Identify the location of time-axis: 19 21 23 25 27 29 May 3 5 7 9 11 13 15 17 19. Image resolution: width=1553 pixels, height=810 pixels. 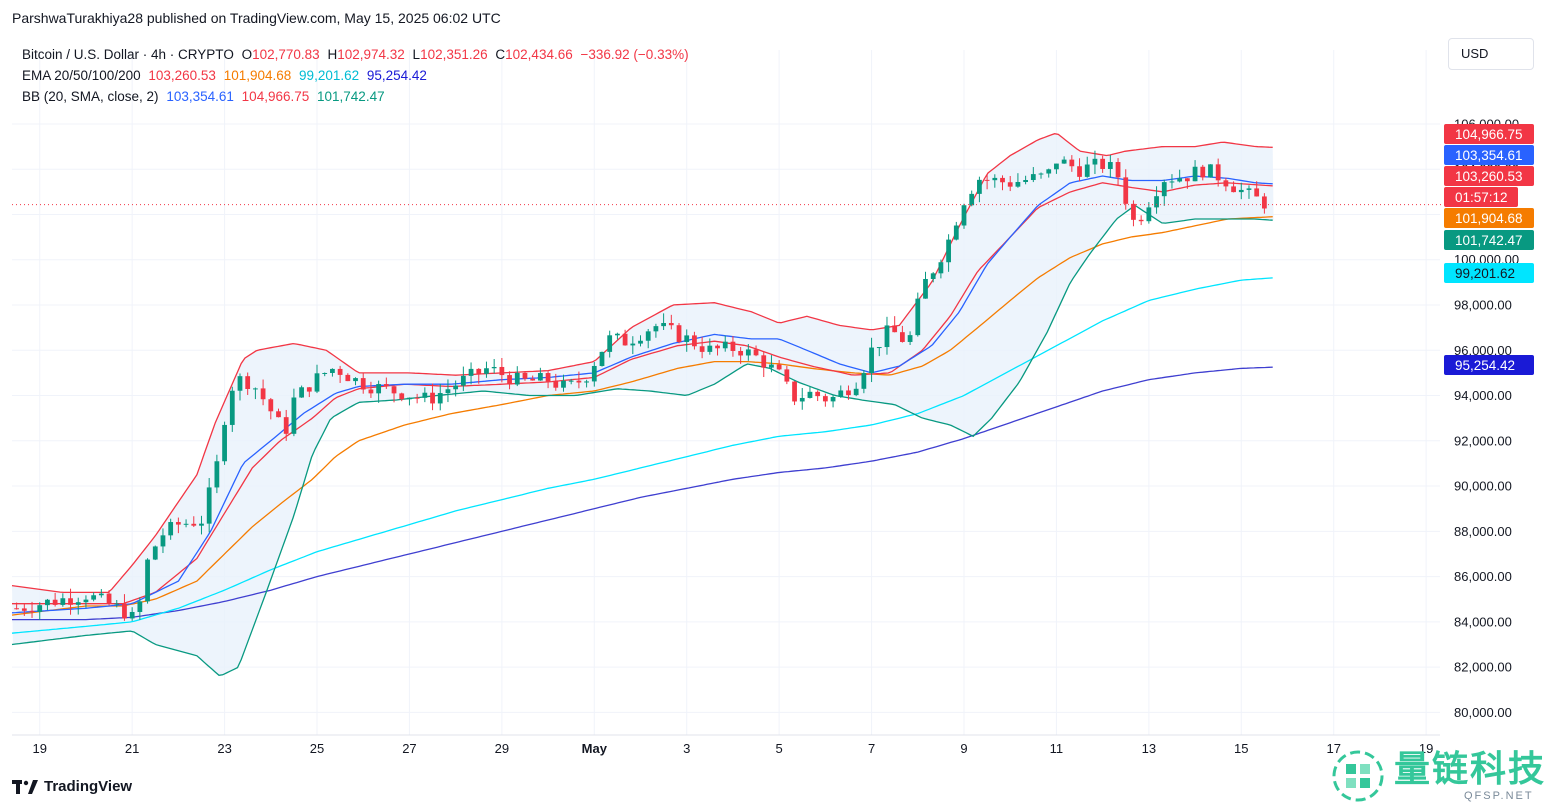
(732, 748).